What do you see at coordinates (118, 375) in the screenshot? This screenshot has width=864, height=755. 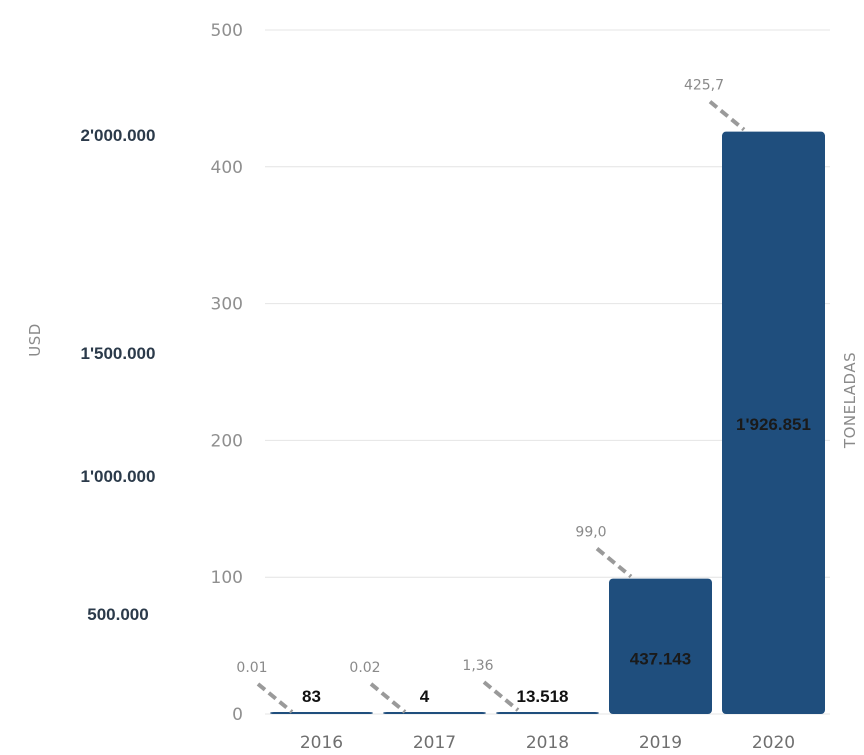 I see `left-axis-ticks: 500.000 1'000.000 1'500.000 2'000.000` at bounding box center [118, 375].